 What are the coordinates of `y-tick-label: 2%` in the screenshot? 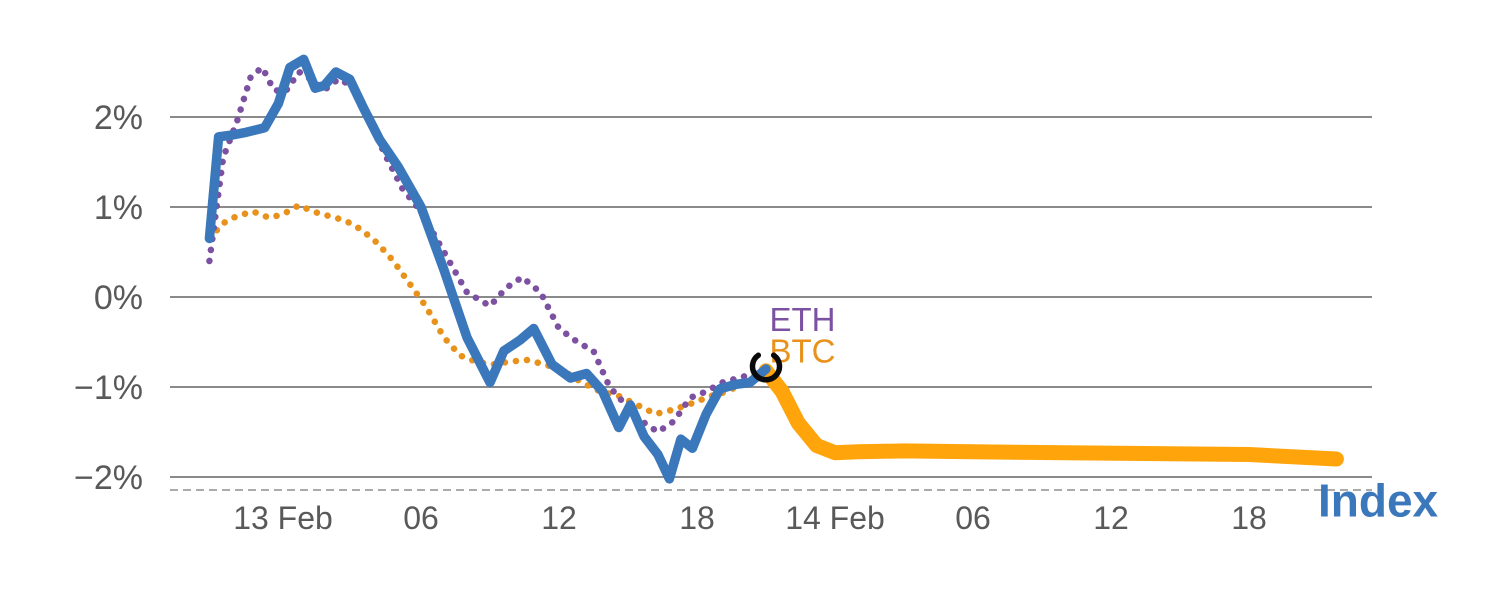 It's located at (118, 118).